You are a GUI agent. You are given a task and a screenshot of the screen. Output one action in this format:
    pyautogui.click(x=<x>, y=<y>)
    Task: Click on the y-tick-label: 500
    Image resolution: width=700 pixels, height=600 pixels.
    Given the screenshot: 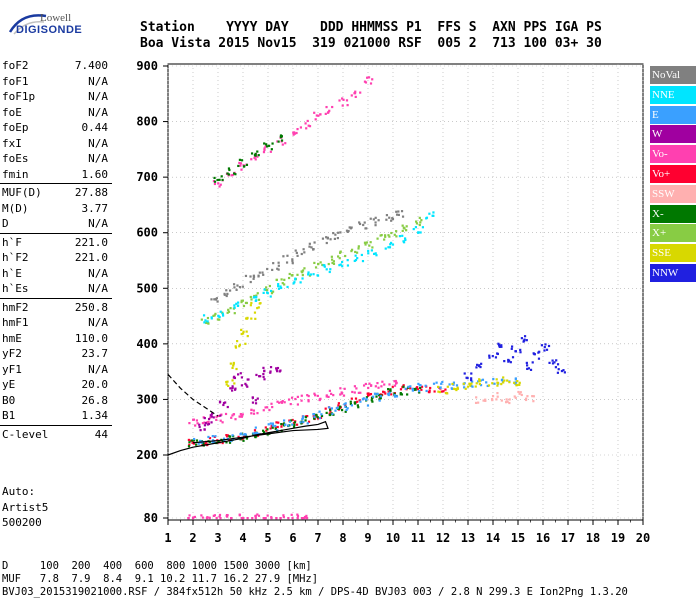 What is the action you would take?
    pyautogui.click(x=147, y=288)
    